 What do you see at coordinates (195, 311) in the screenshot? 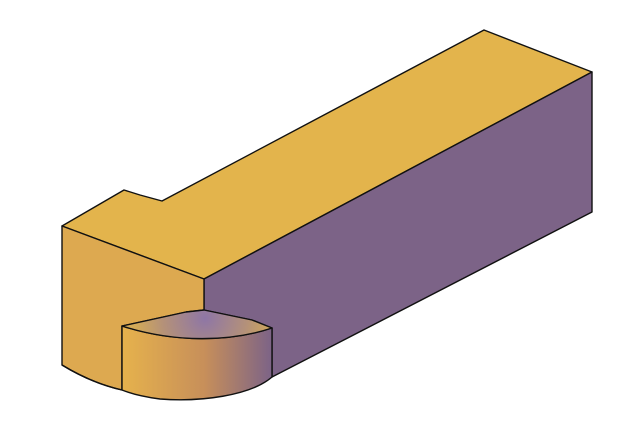
I see `boss-tangent-line` at bounding box center [195, 311].